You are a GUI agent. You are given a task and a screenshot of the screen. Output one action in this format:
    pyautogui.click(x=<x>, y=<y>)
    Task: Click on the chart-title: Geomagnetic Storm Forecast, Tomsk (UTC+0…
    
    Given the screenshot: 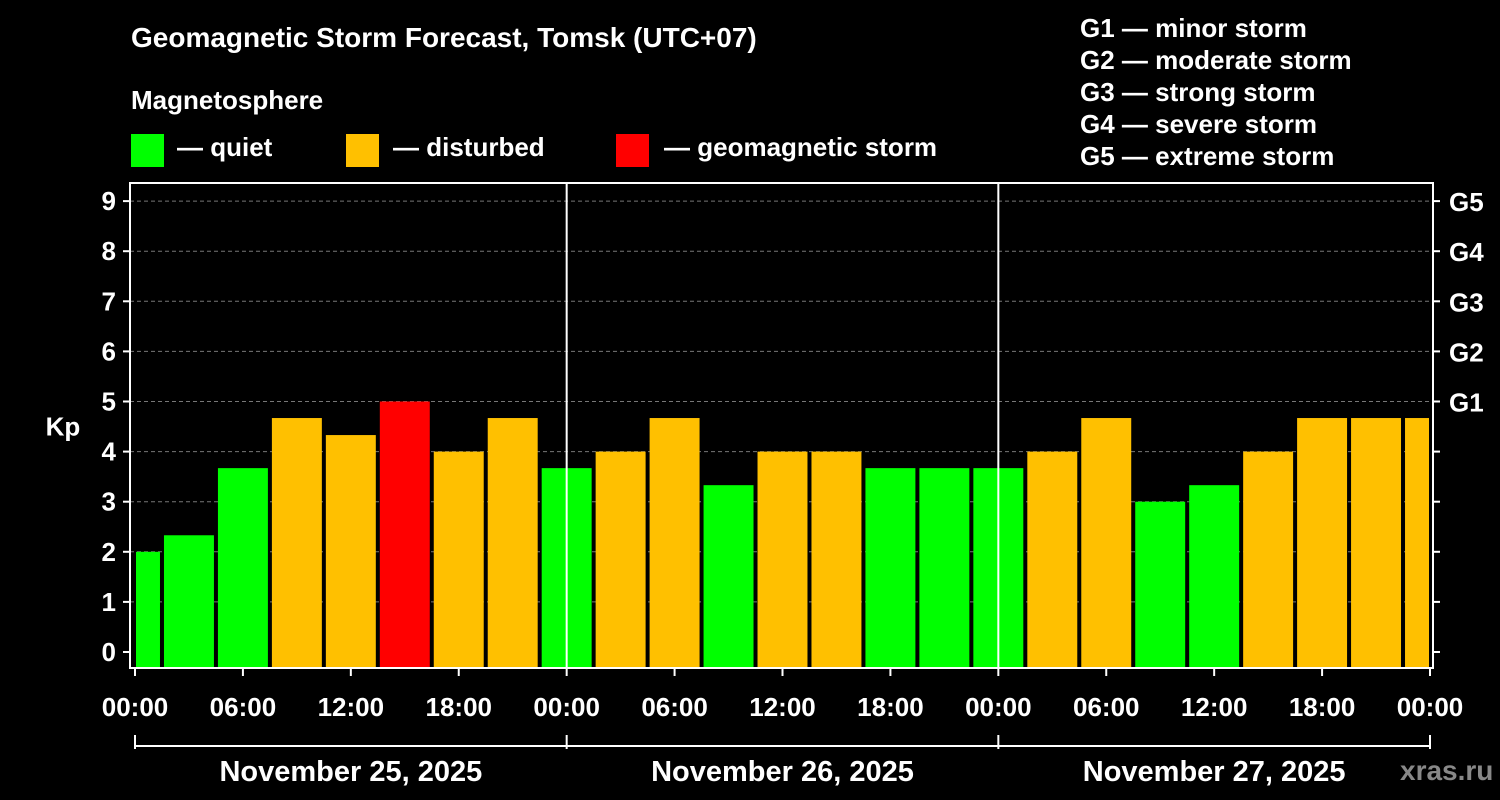 What is the action you would take?
    pyautogui.click(x=444, y=37)
    